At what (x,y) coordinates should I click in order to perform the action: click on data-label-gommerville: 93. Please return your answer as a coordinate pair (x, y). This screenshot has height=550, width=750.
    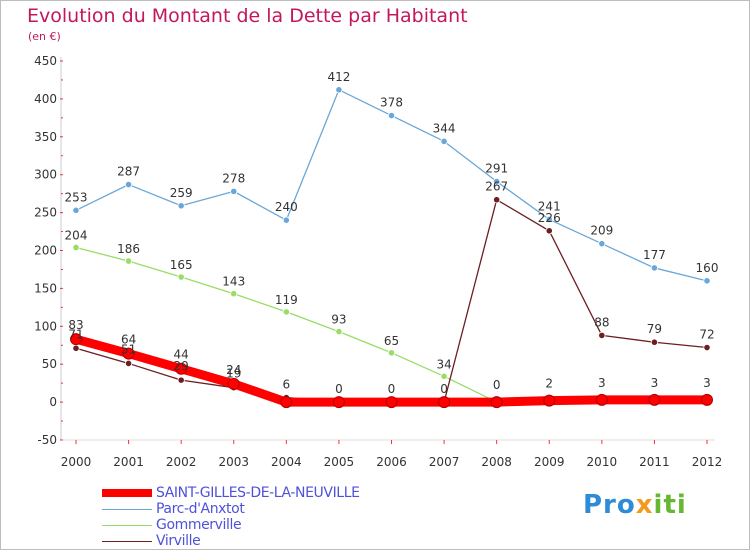
    Looking at the image, I should click on (338, 320).